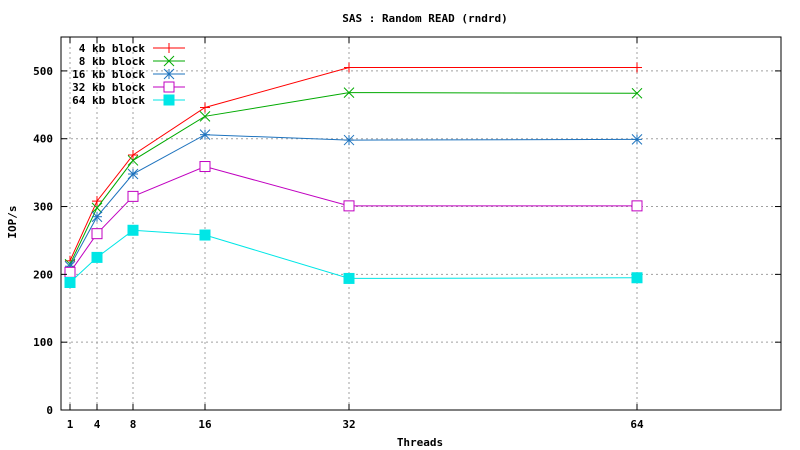 This screenshot has height=450, width=800. I want to click on legend-item: 8 kb block, so click(132, 61).